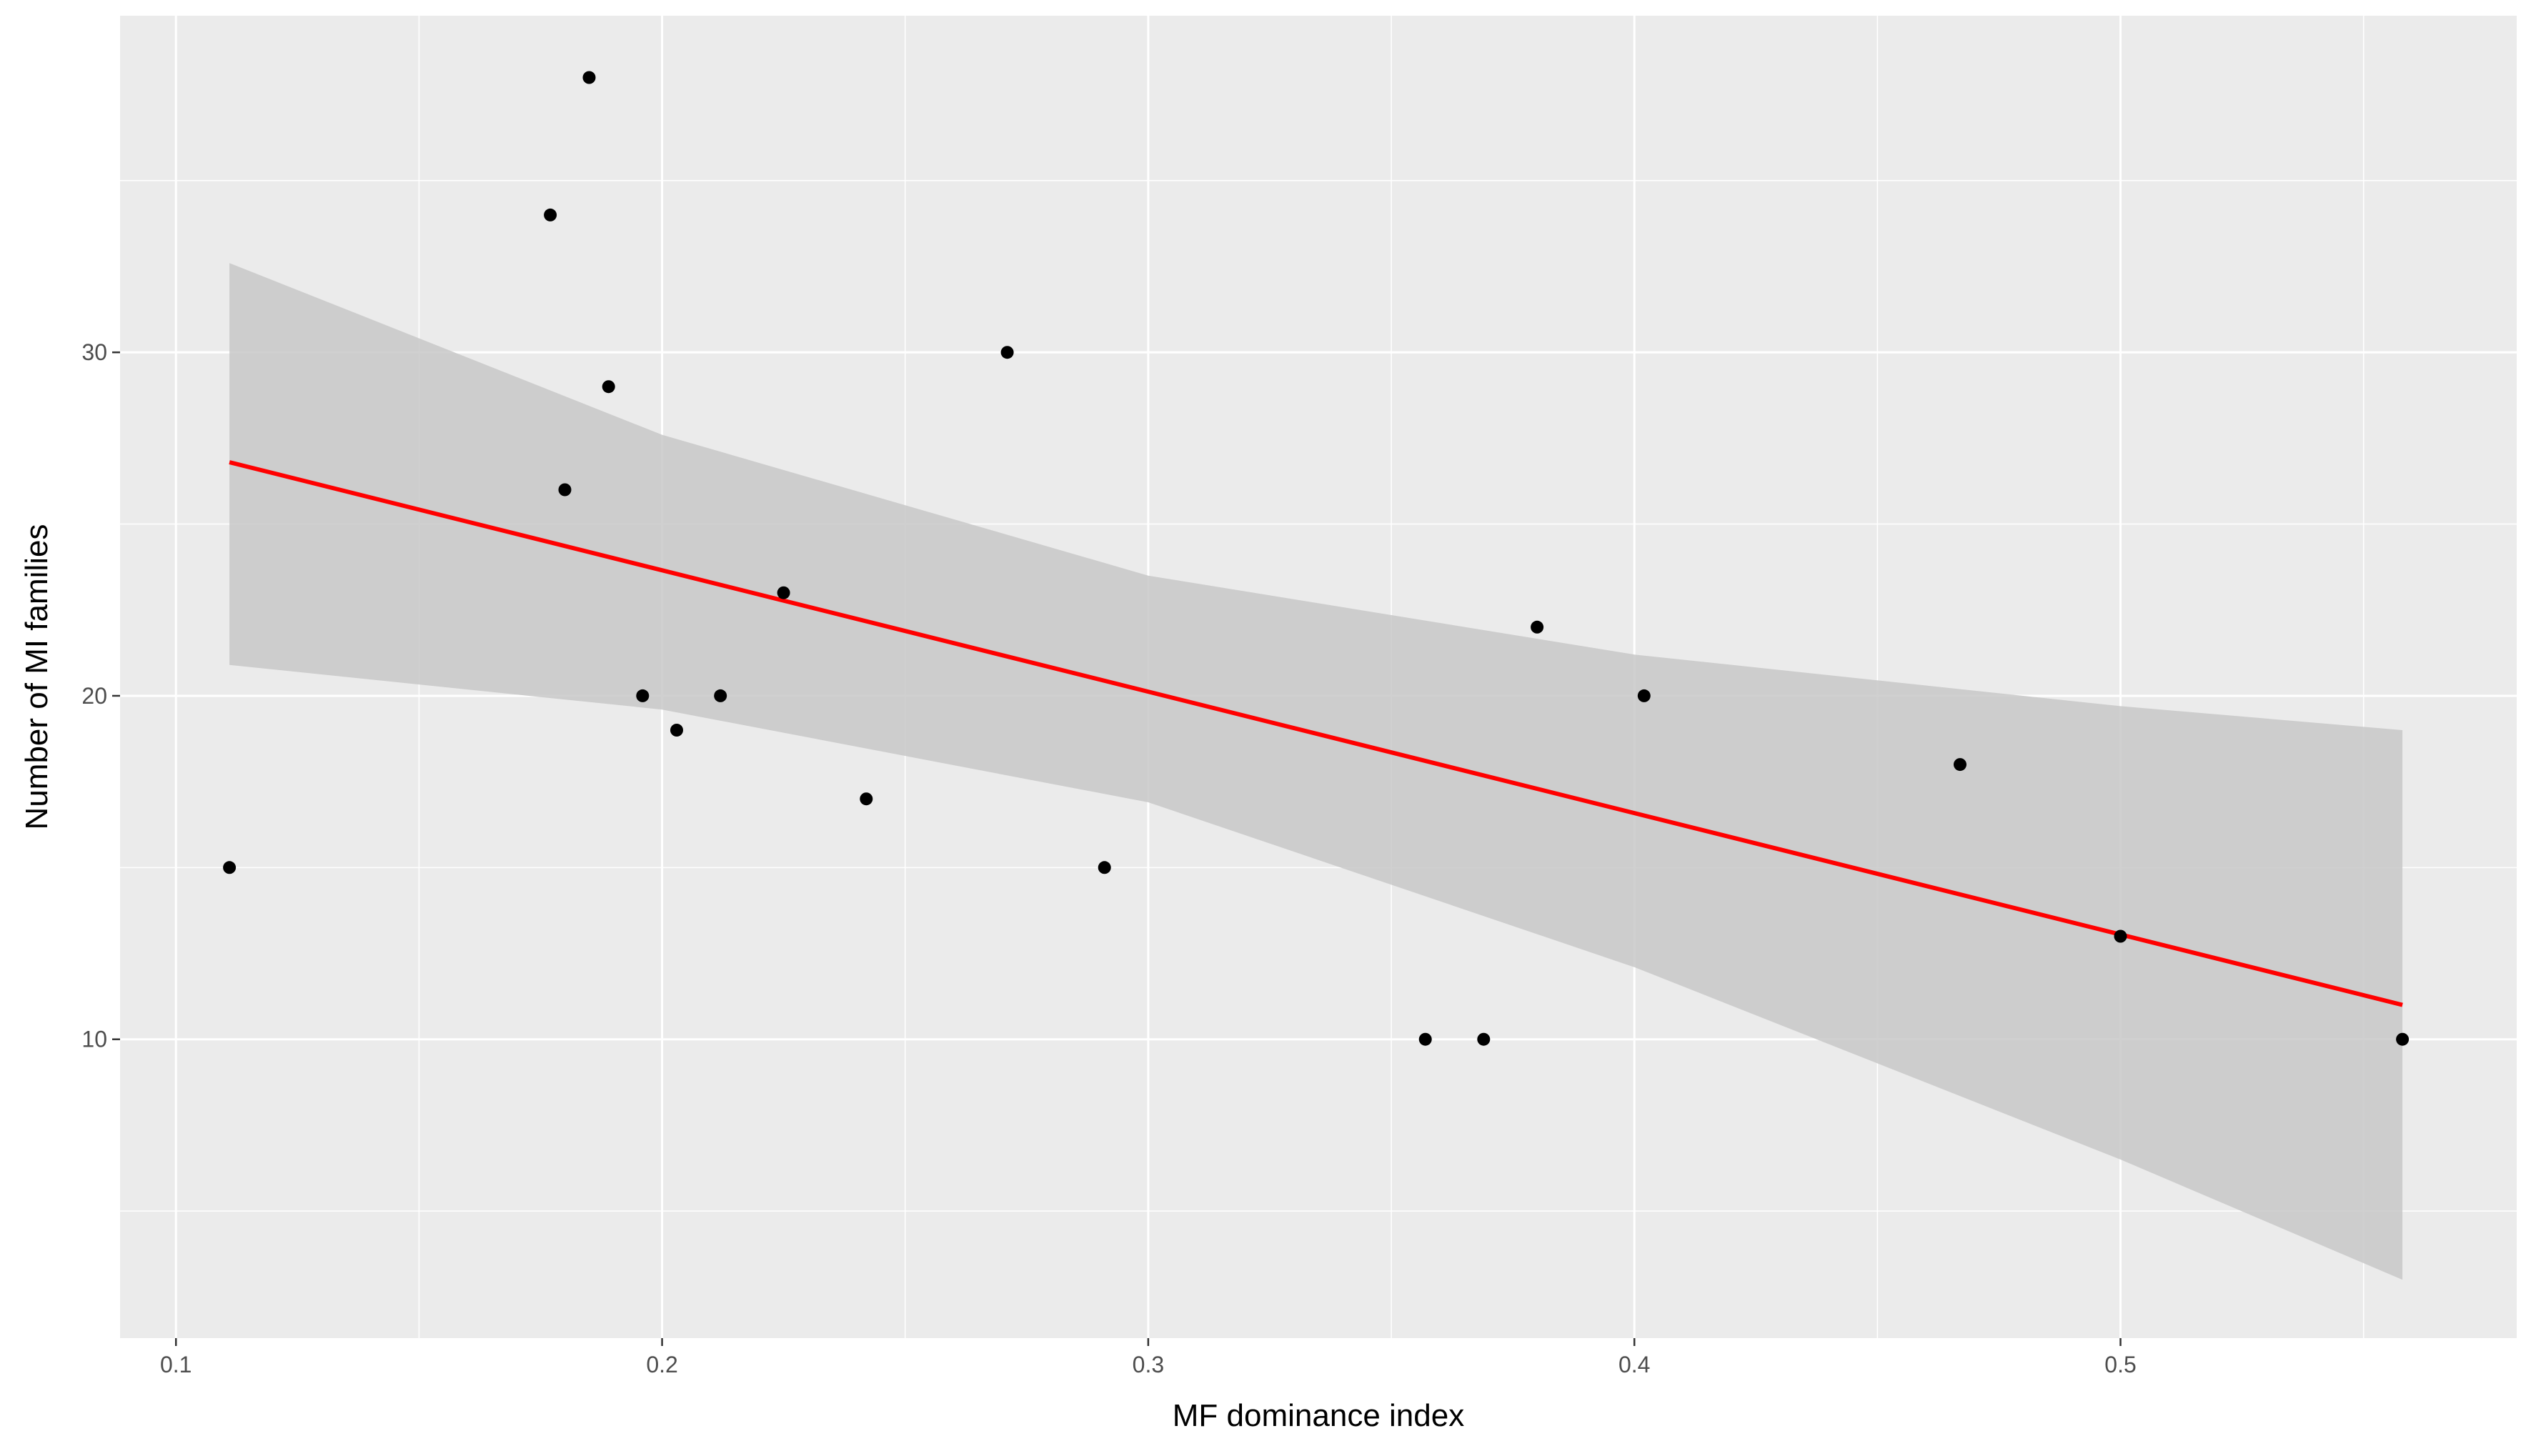 Image resolution: width=2531 pixels, height=1456 pixels. What do you see at coordinates (36, 677) in the screenshot?
I see `y-axis-title: Number of MI families` at bounding box center [36, 677].